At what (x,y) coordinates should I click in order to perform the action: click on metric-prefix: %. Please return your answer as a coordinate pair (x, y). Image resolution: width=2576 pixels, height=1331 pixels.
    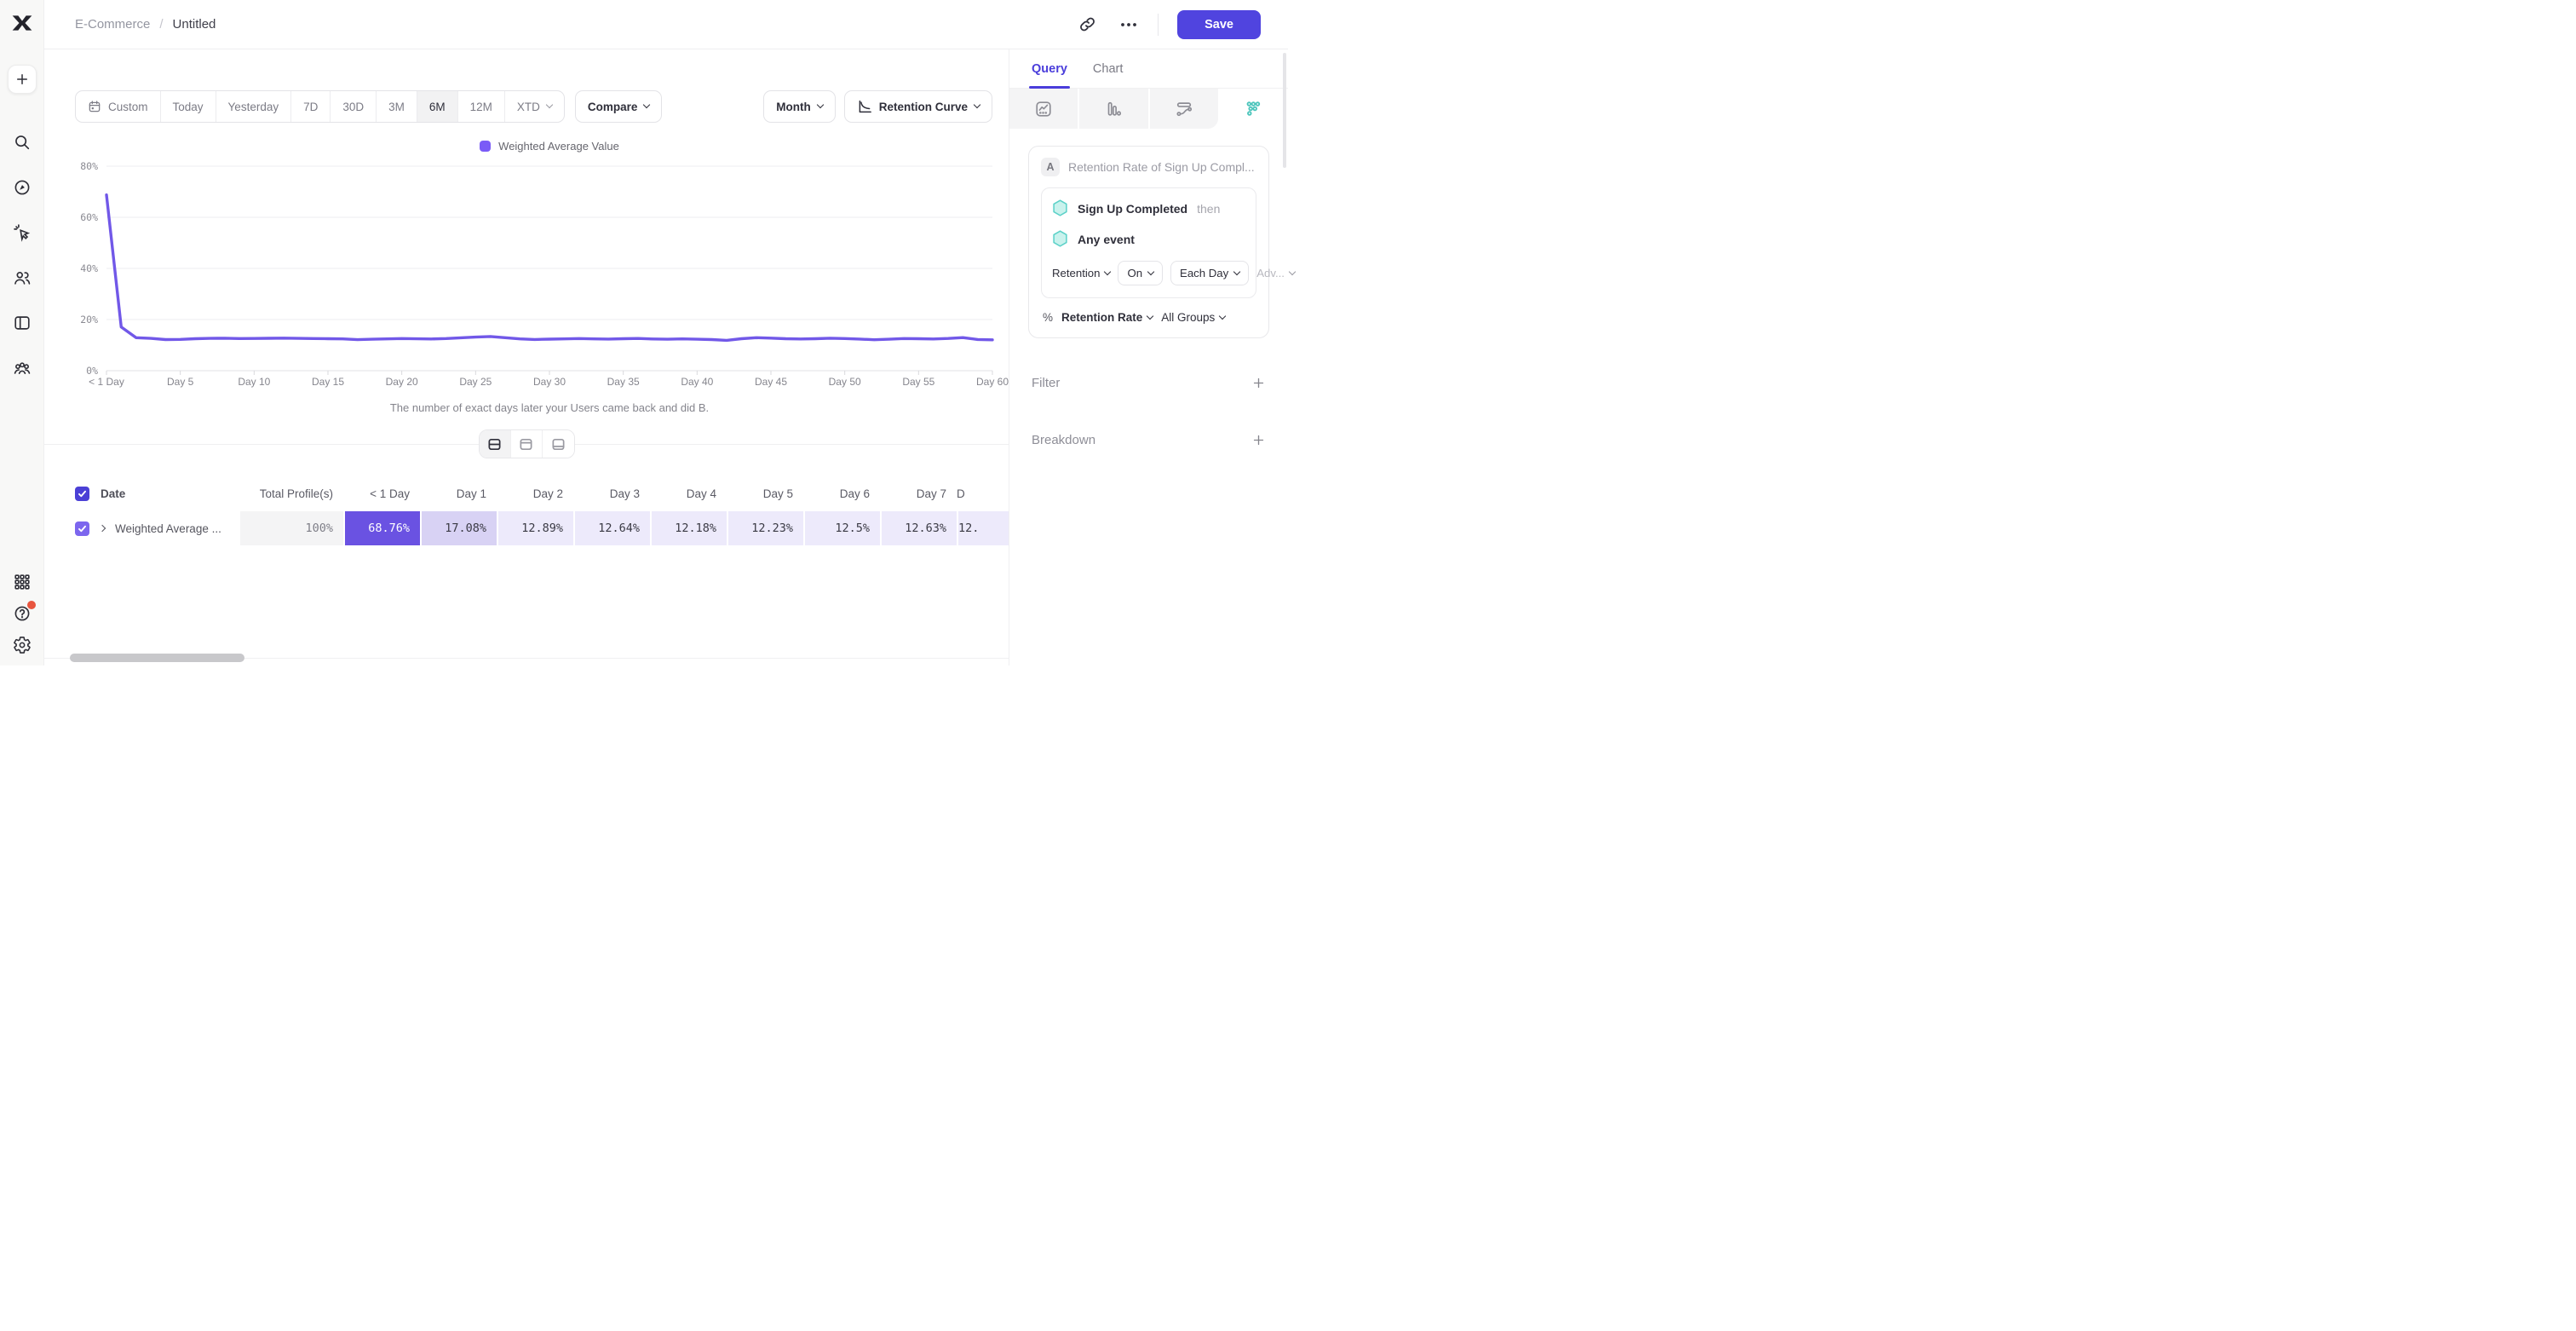
    Looking at the image, I should click on (1049, 317).